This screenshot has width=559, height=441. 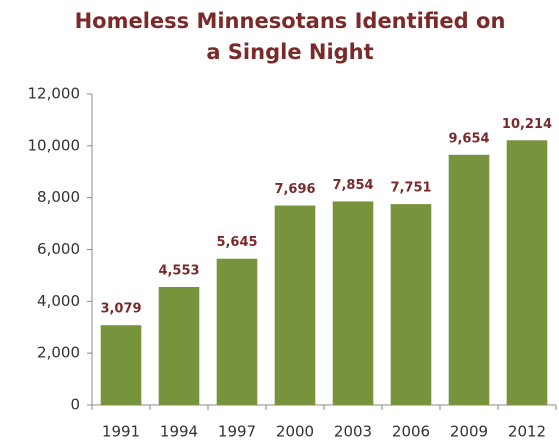 What do you see at coordinates (469, 432) in the screenshot?
I see `x-tick-label: 2009` at bounding box center [469, 432].